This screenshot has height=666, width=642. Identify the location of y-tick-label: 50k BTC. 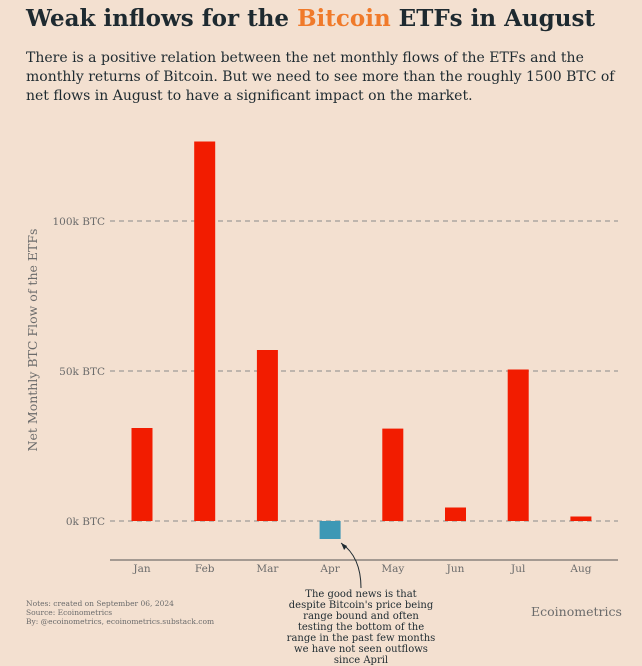
(82, 372).